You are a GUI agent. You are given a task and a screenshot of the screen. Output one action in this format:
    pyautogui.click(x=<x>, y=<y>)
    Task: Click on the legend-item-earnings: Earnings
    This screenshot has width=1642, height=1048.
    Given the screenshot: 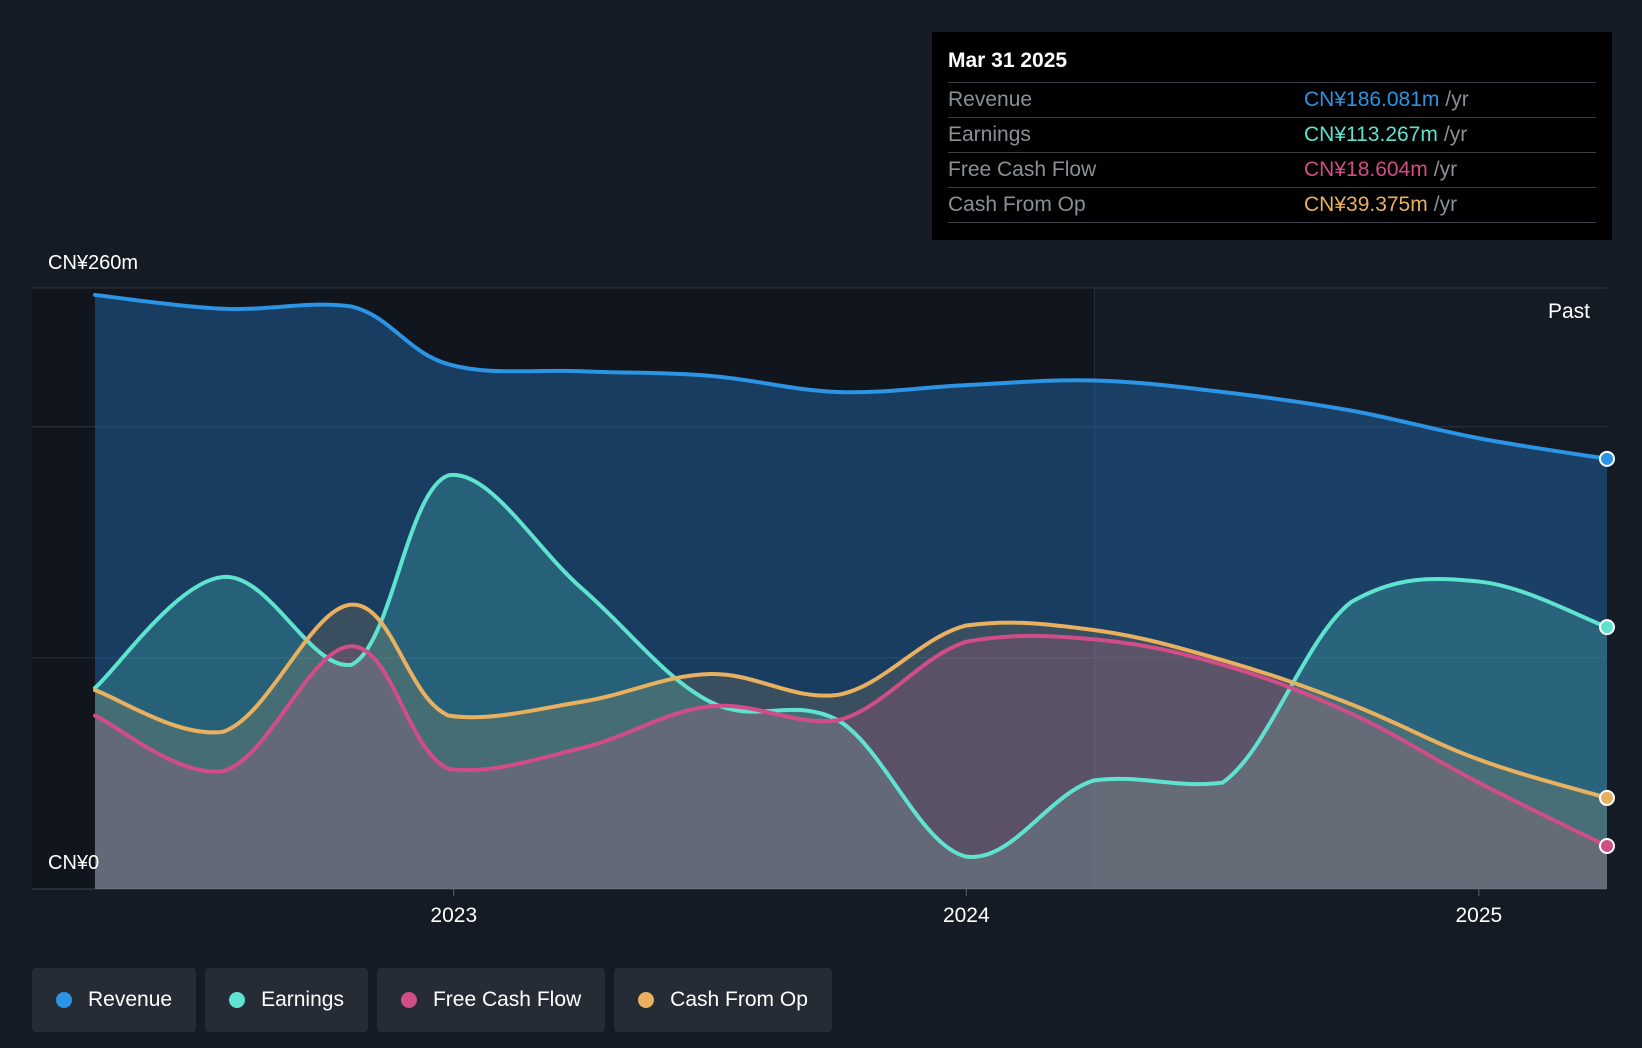 What is the action you would take?
    pyautogui.click(x=286, y=1000)
    